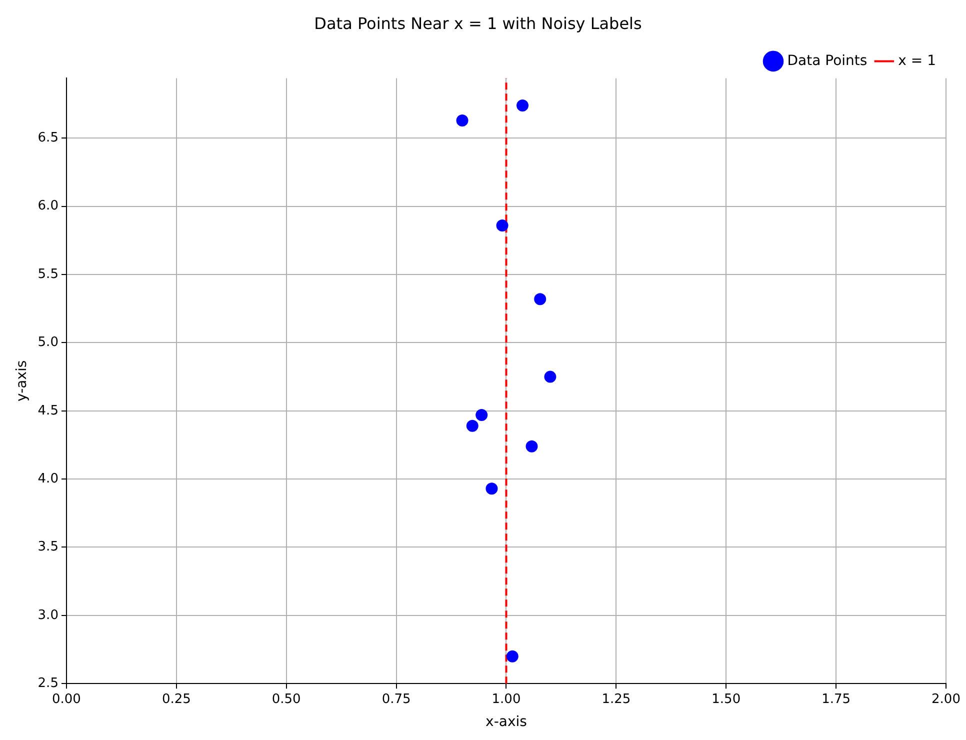 This screenshot has width=966, height=740. What do you see at coordinates (478, 23) in the screenshot?
I see `chart-title: Data Points Near x = 1 with Noisy Labels` at bounding box center [478, 23].